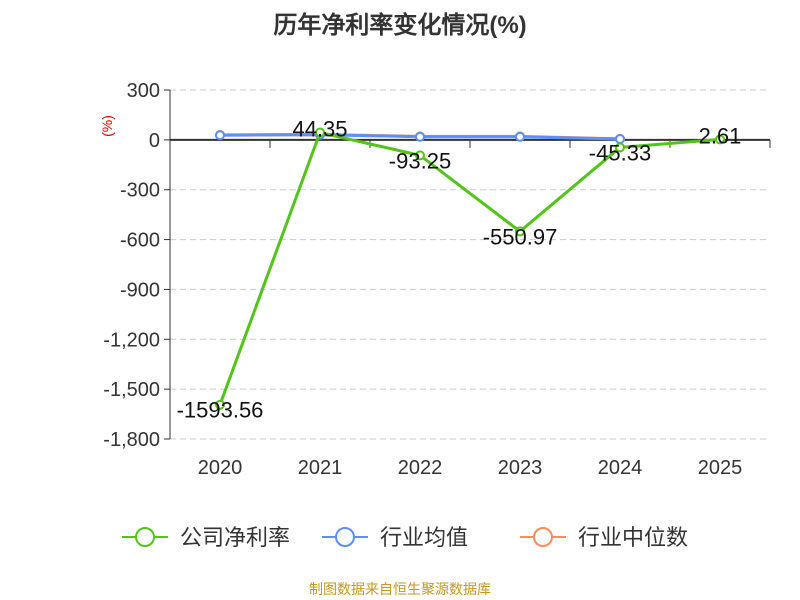 The width and height of the screenshot is (800, 600). I want to click on y-tick-label: -1,200, so click(131, 340).